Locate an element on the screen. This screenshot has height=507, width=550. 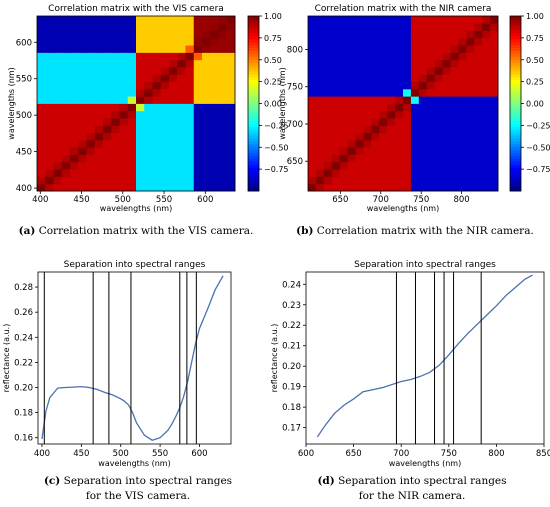
y-tick-label: 400 is located at coordinates (24, 189).